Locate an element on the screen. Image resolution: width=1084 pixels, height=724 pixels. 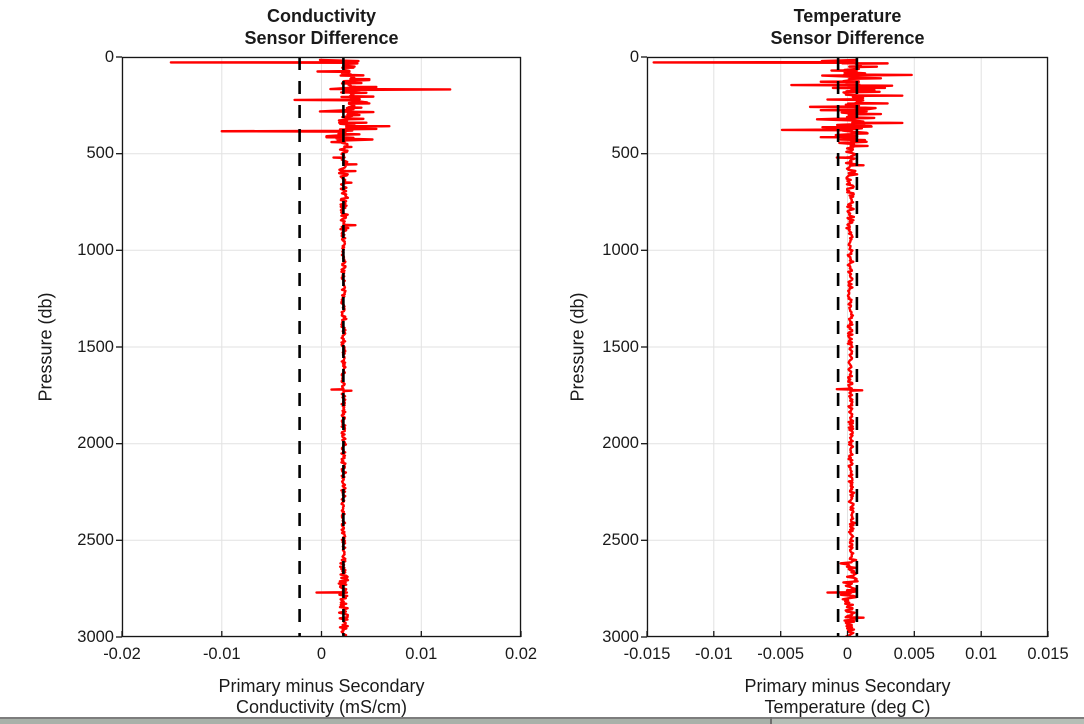
x-tick-label: -0.02 is located at coordinates (122, 654).